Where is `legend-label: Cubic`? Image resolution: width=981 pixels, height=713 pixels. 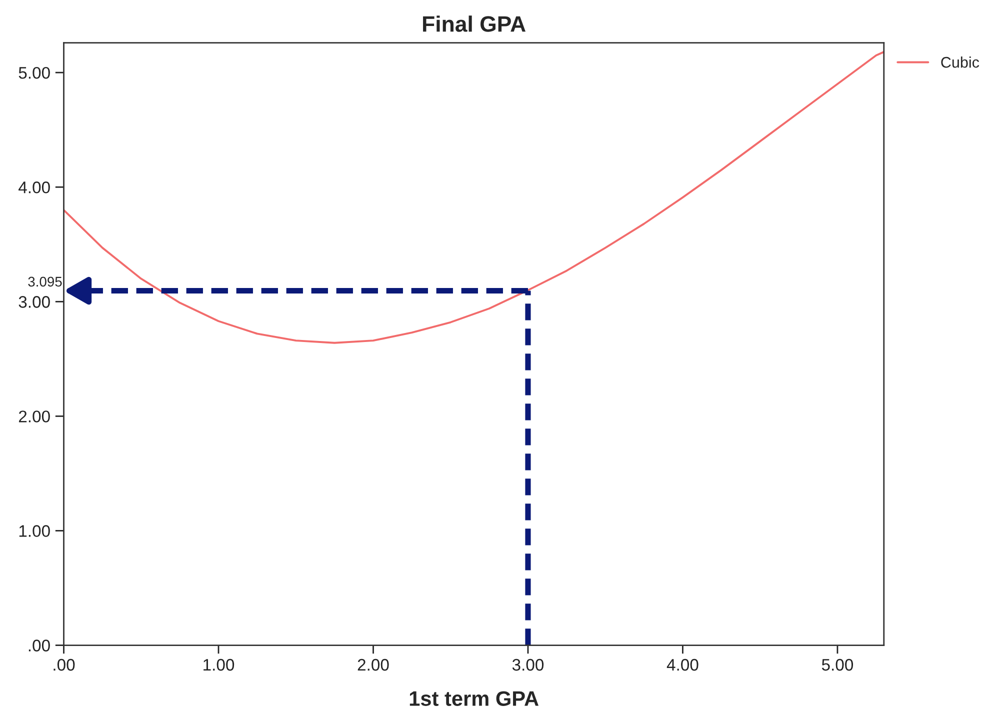 legend-label: Cubic is located at coordinates (960, 62).